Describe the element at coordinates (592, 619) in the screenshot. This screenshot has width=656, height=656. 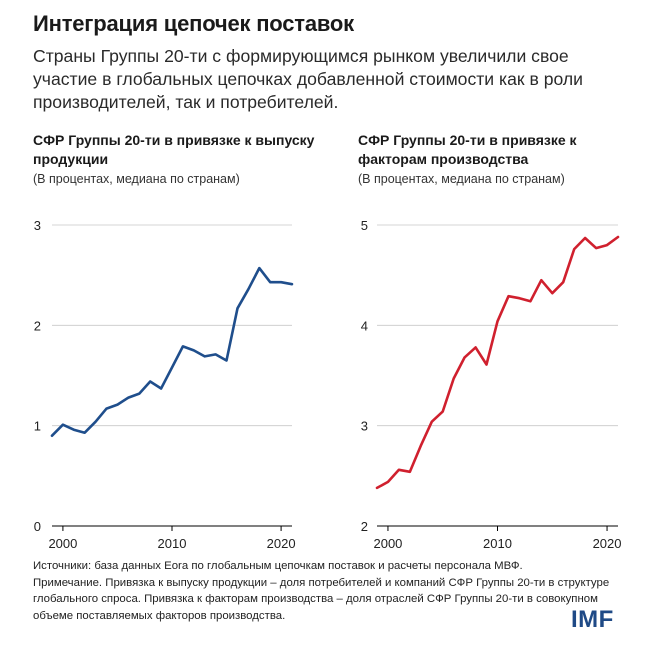
I see `imf-logo: IMF` at that location.